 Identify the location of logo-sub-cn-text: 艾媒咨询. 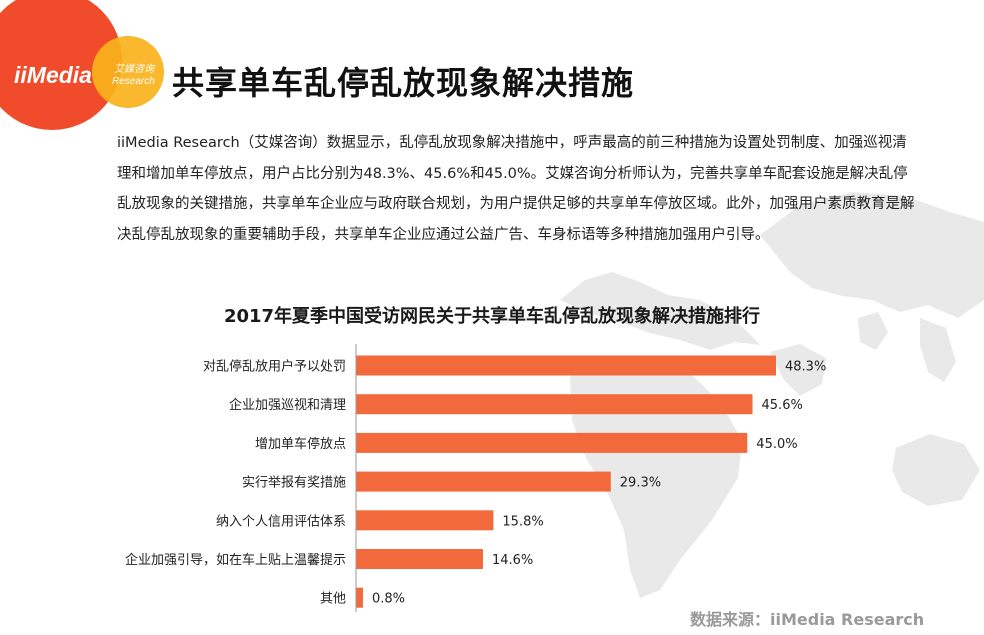
(135, 69).